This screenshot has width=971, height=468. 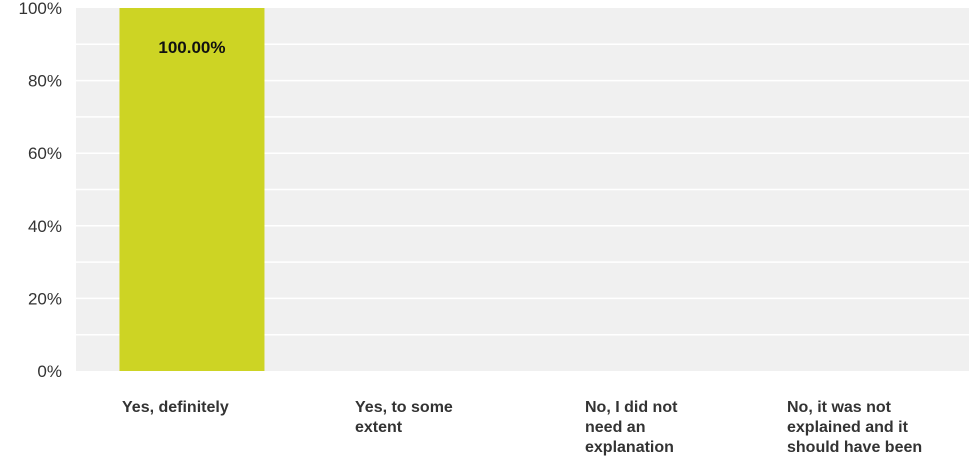 I want to click on x-category-label-line: Yes, definitely, so click(x=175, y=407).